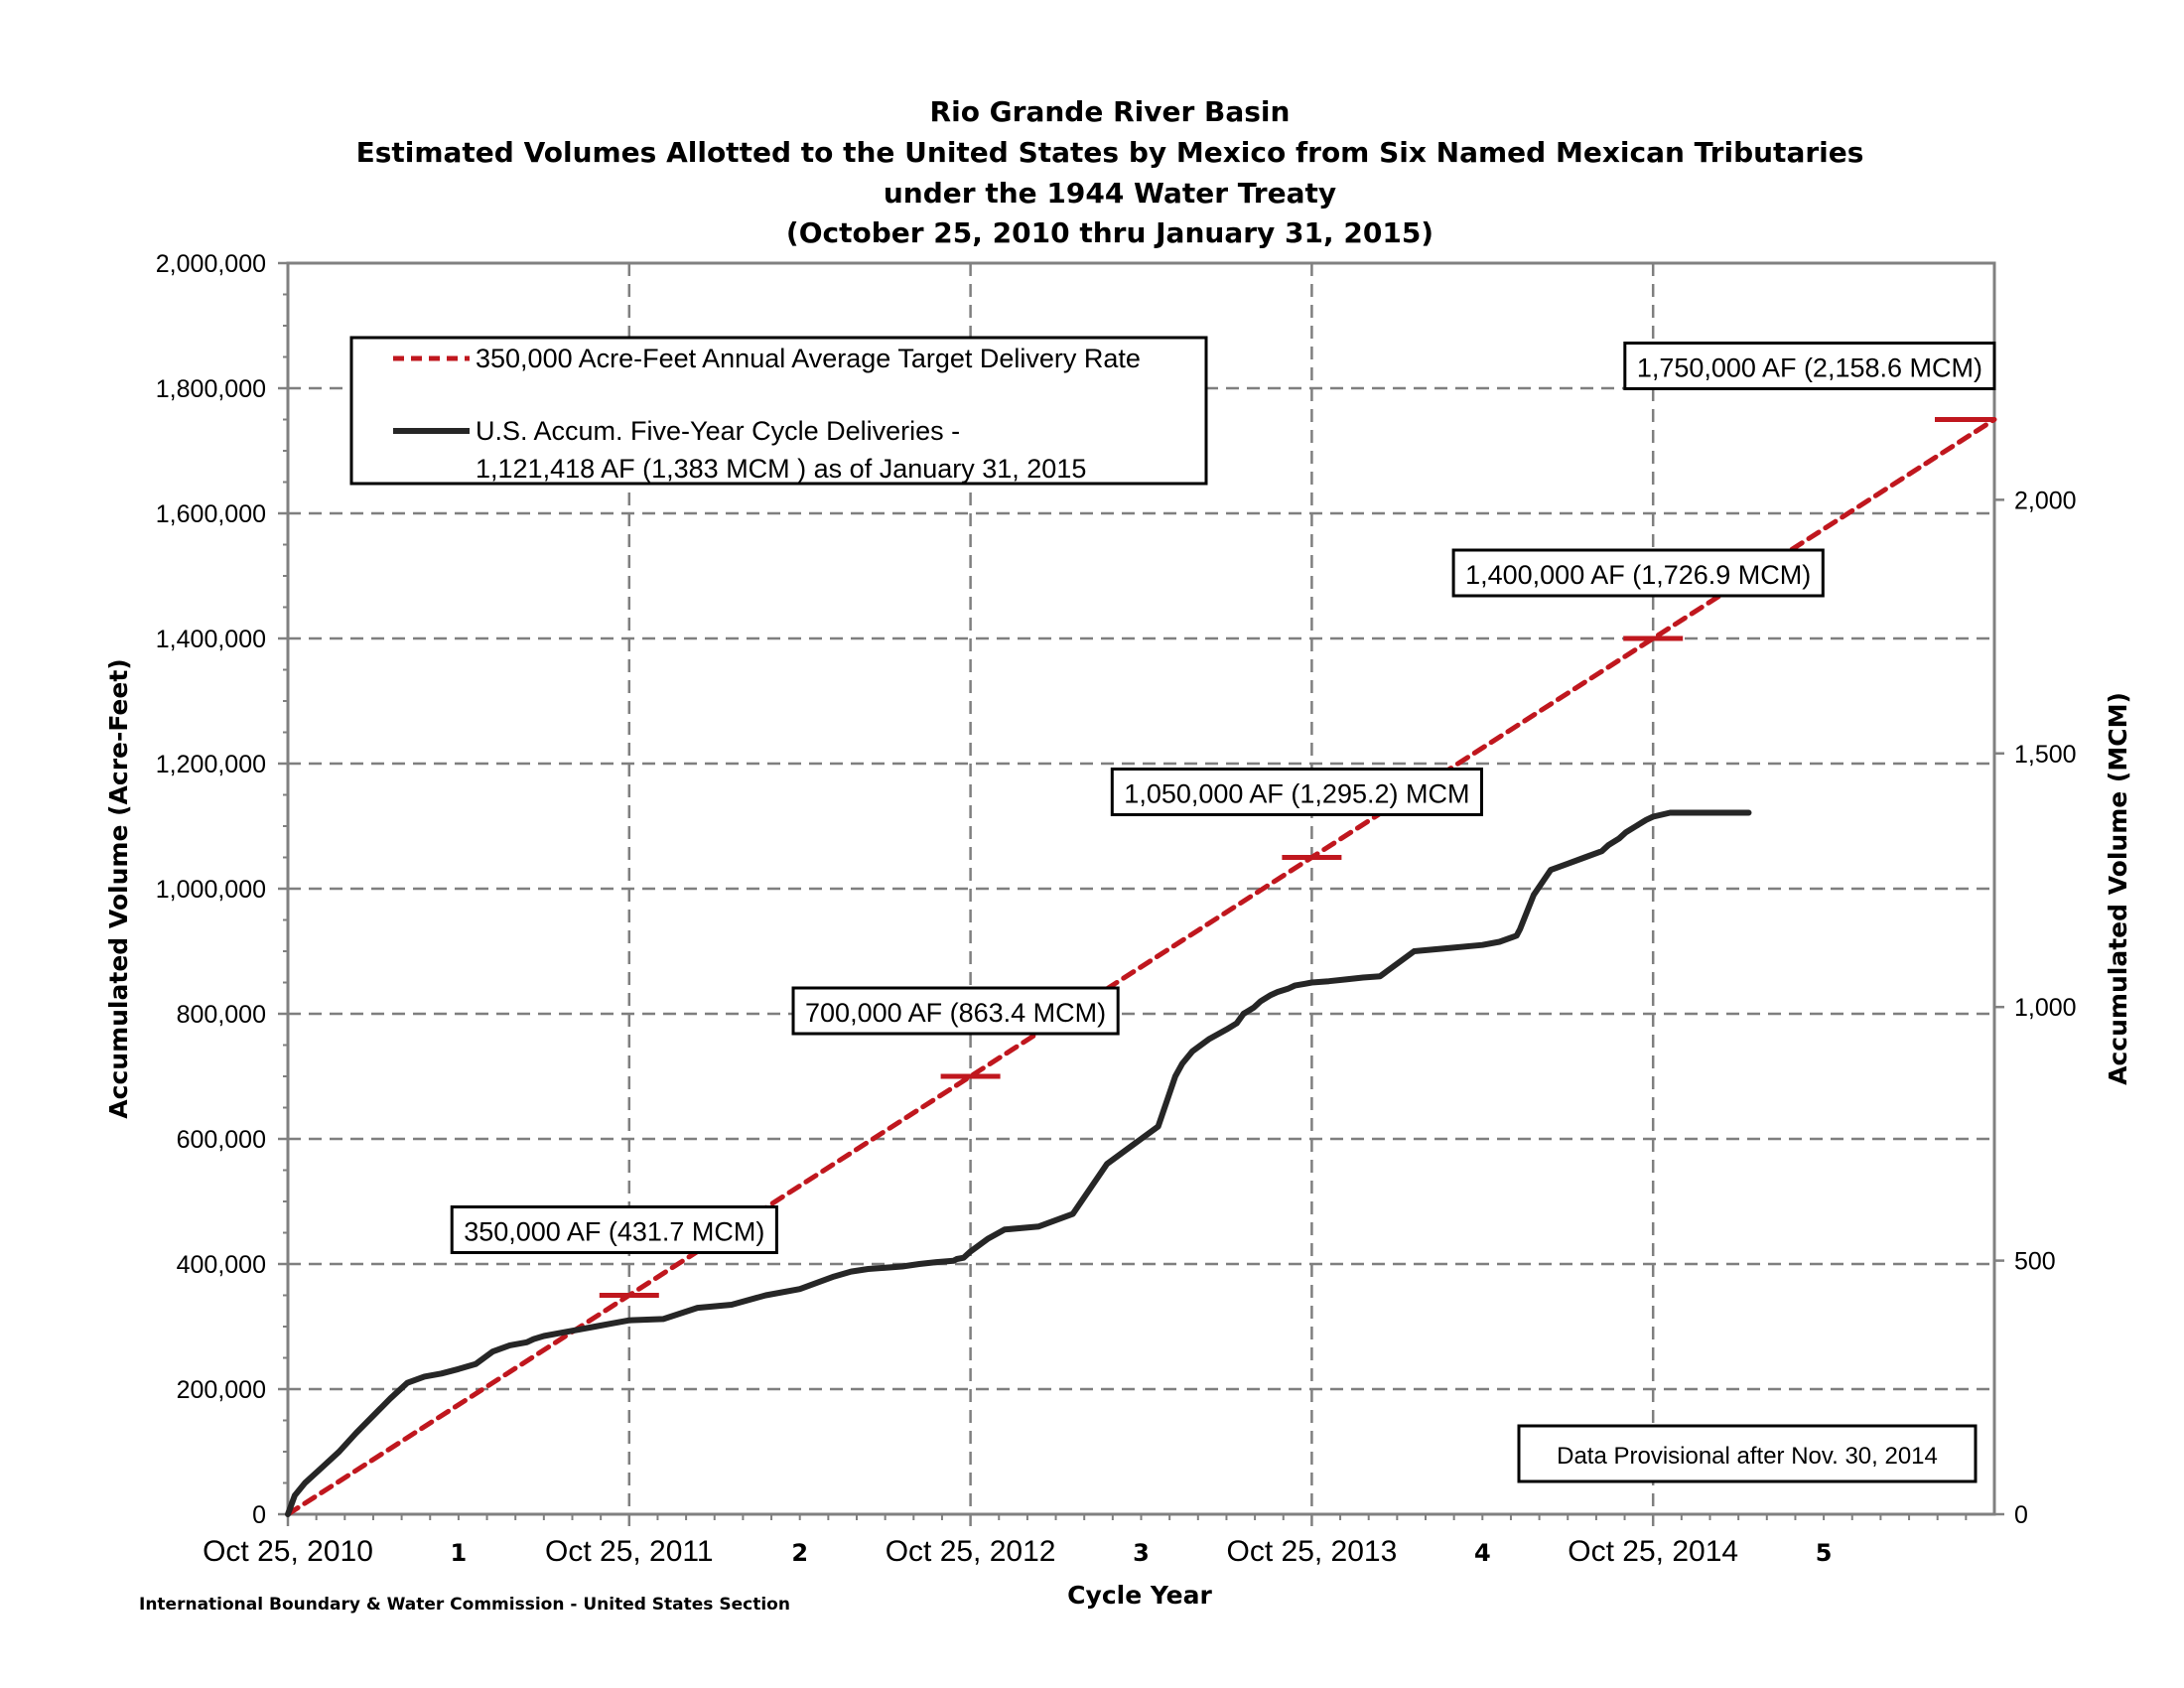 This screenshot has width=2184, height=1688. I want to click on target-label: 1,050,000 AF (1,295.2) MCM, so click(1296, 794).